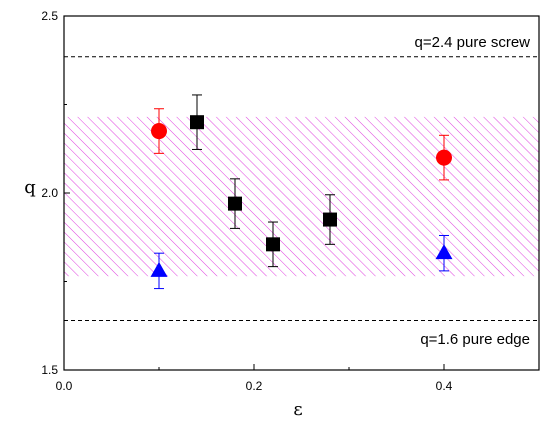 The width and height of the screenshot is (550, 431). I want to click on y-axis-label: q, so click(30, 187).